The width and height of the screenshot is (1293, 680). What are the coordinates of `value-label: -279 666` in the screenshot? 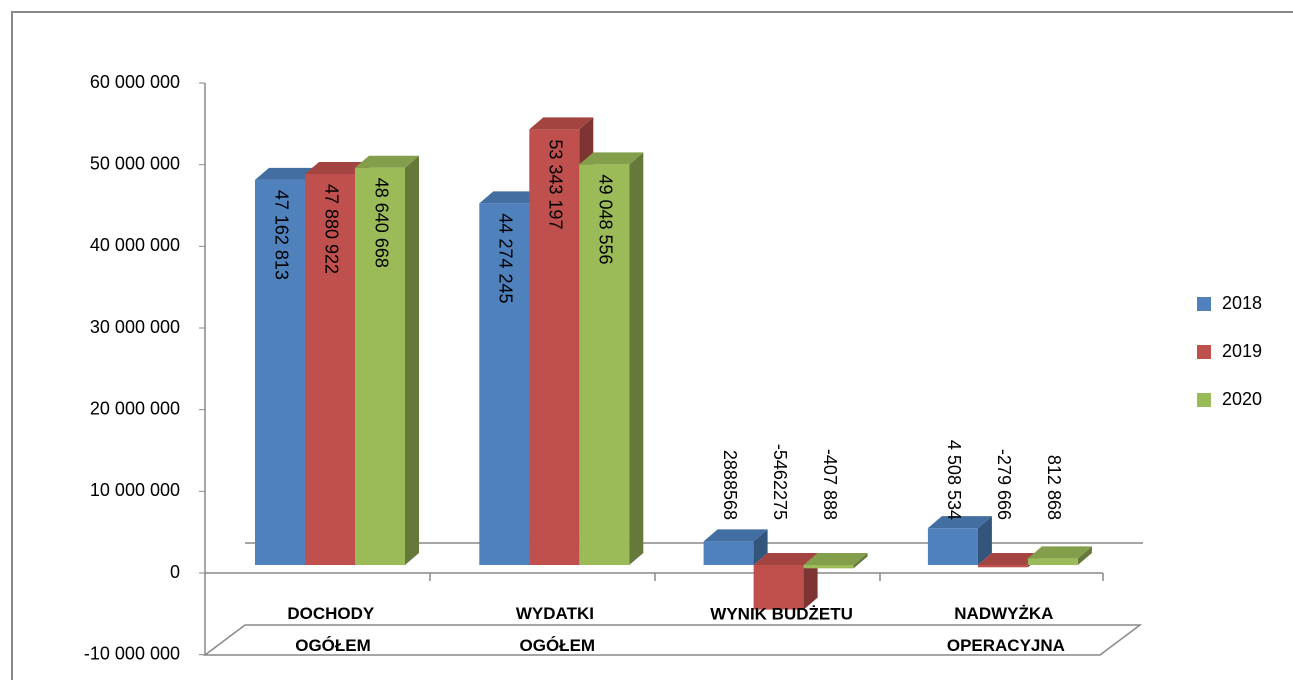 It's located at (1004, 484).